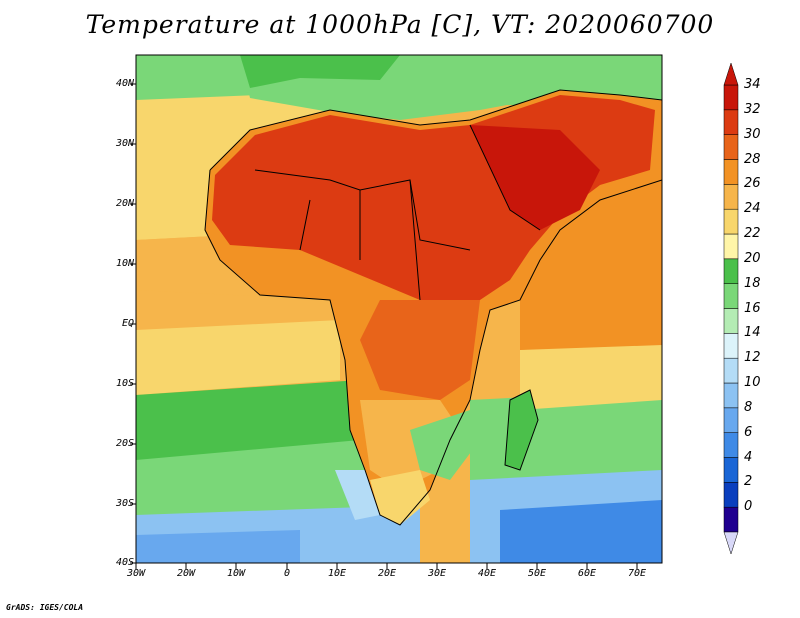 This screenshot has height=618, width=800. What do you see at coordinates (437, 573) in the screenshot?
I see `lon-label-30e: 30E` at bounding box center [437, 573].